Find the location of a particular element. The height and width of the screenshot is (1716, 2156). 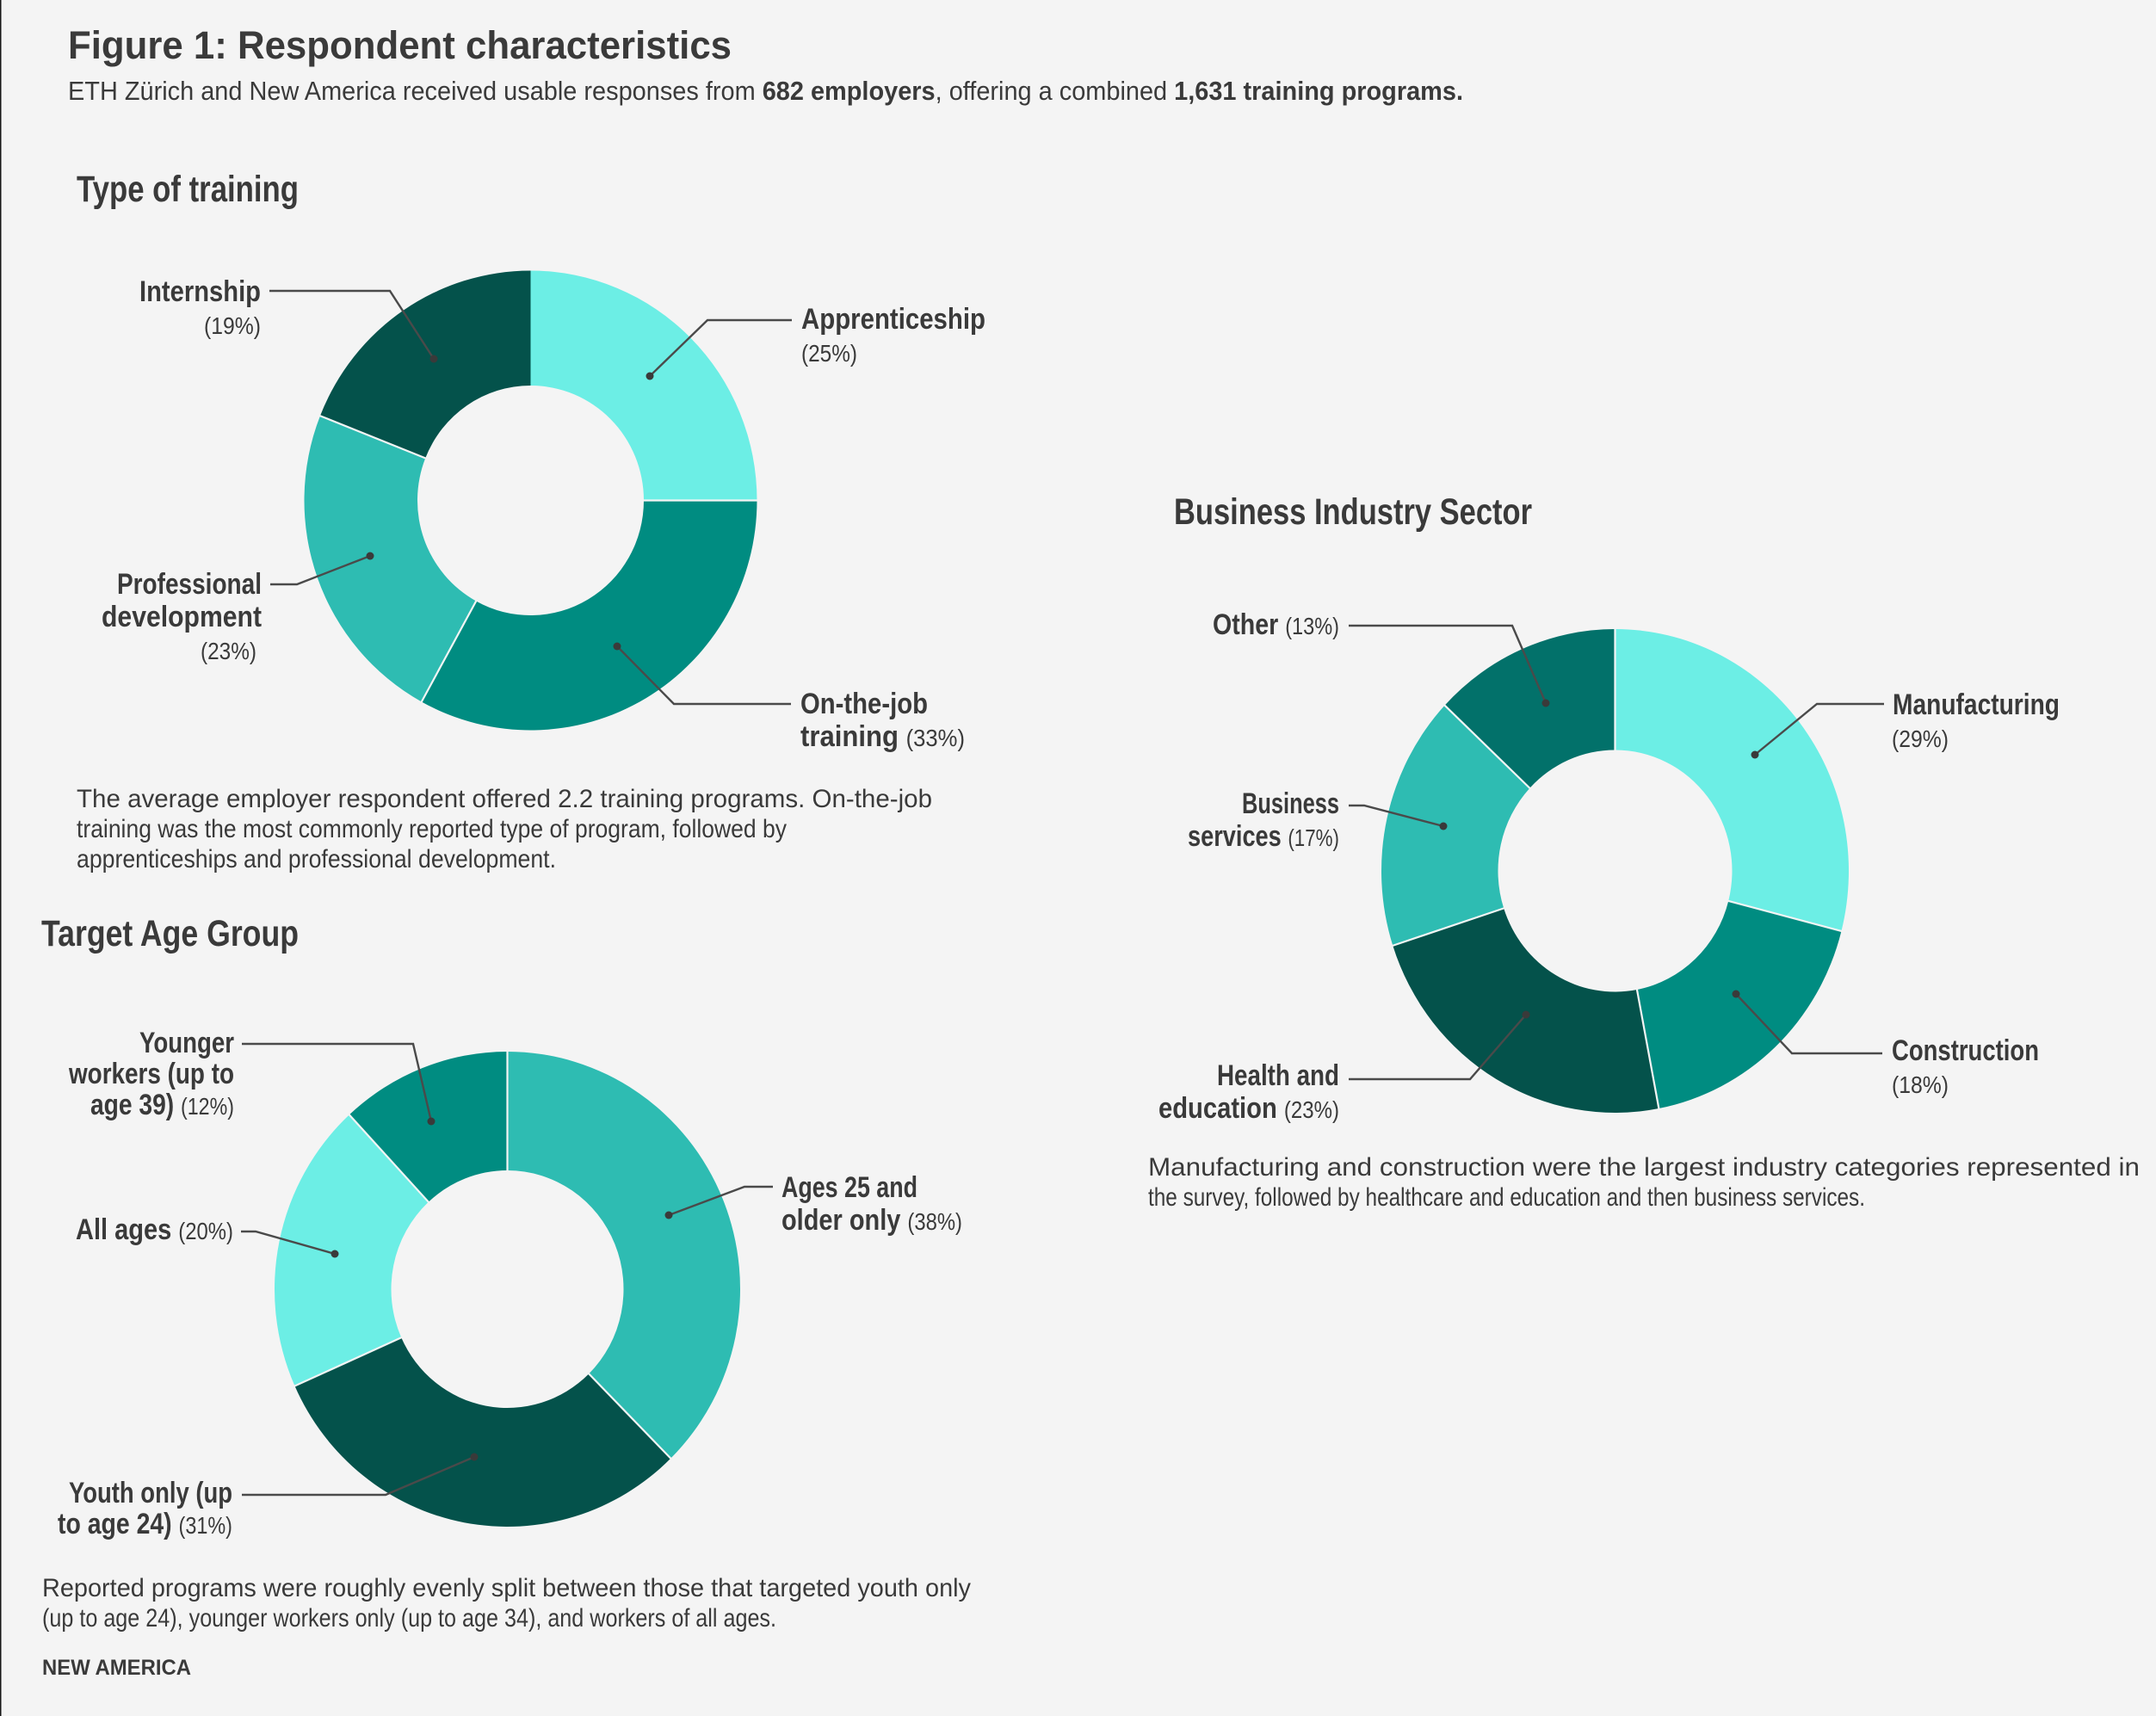

svg-text: Type of training is located at coordinates (188, 189).